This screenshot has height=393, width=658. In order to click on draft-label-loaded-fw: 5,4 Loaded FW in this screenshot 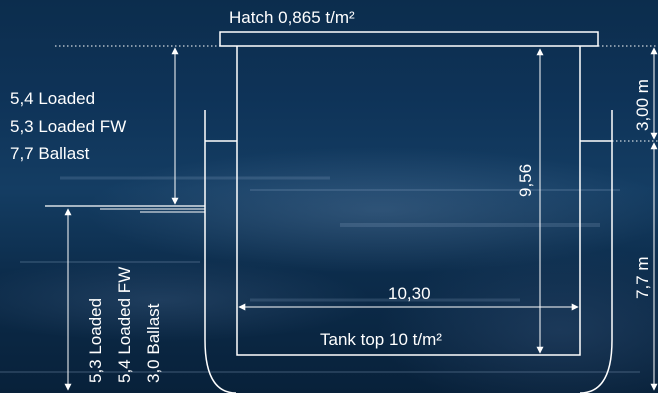, I will do `click(124, 325)`.